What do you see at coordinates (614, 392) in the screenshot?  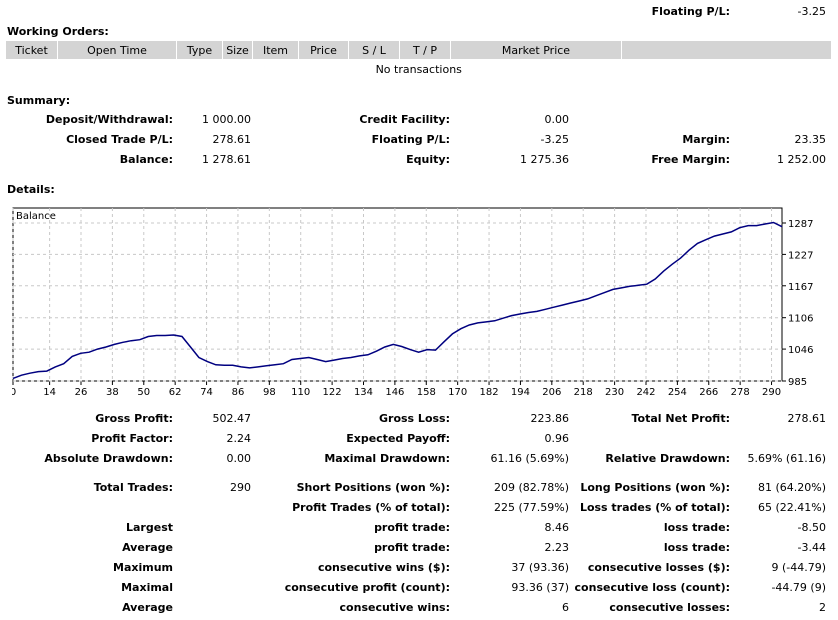 I see `x-tick-label: 230` at bounding box center [614, 392].